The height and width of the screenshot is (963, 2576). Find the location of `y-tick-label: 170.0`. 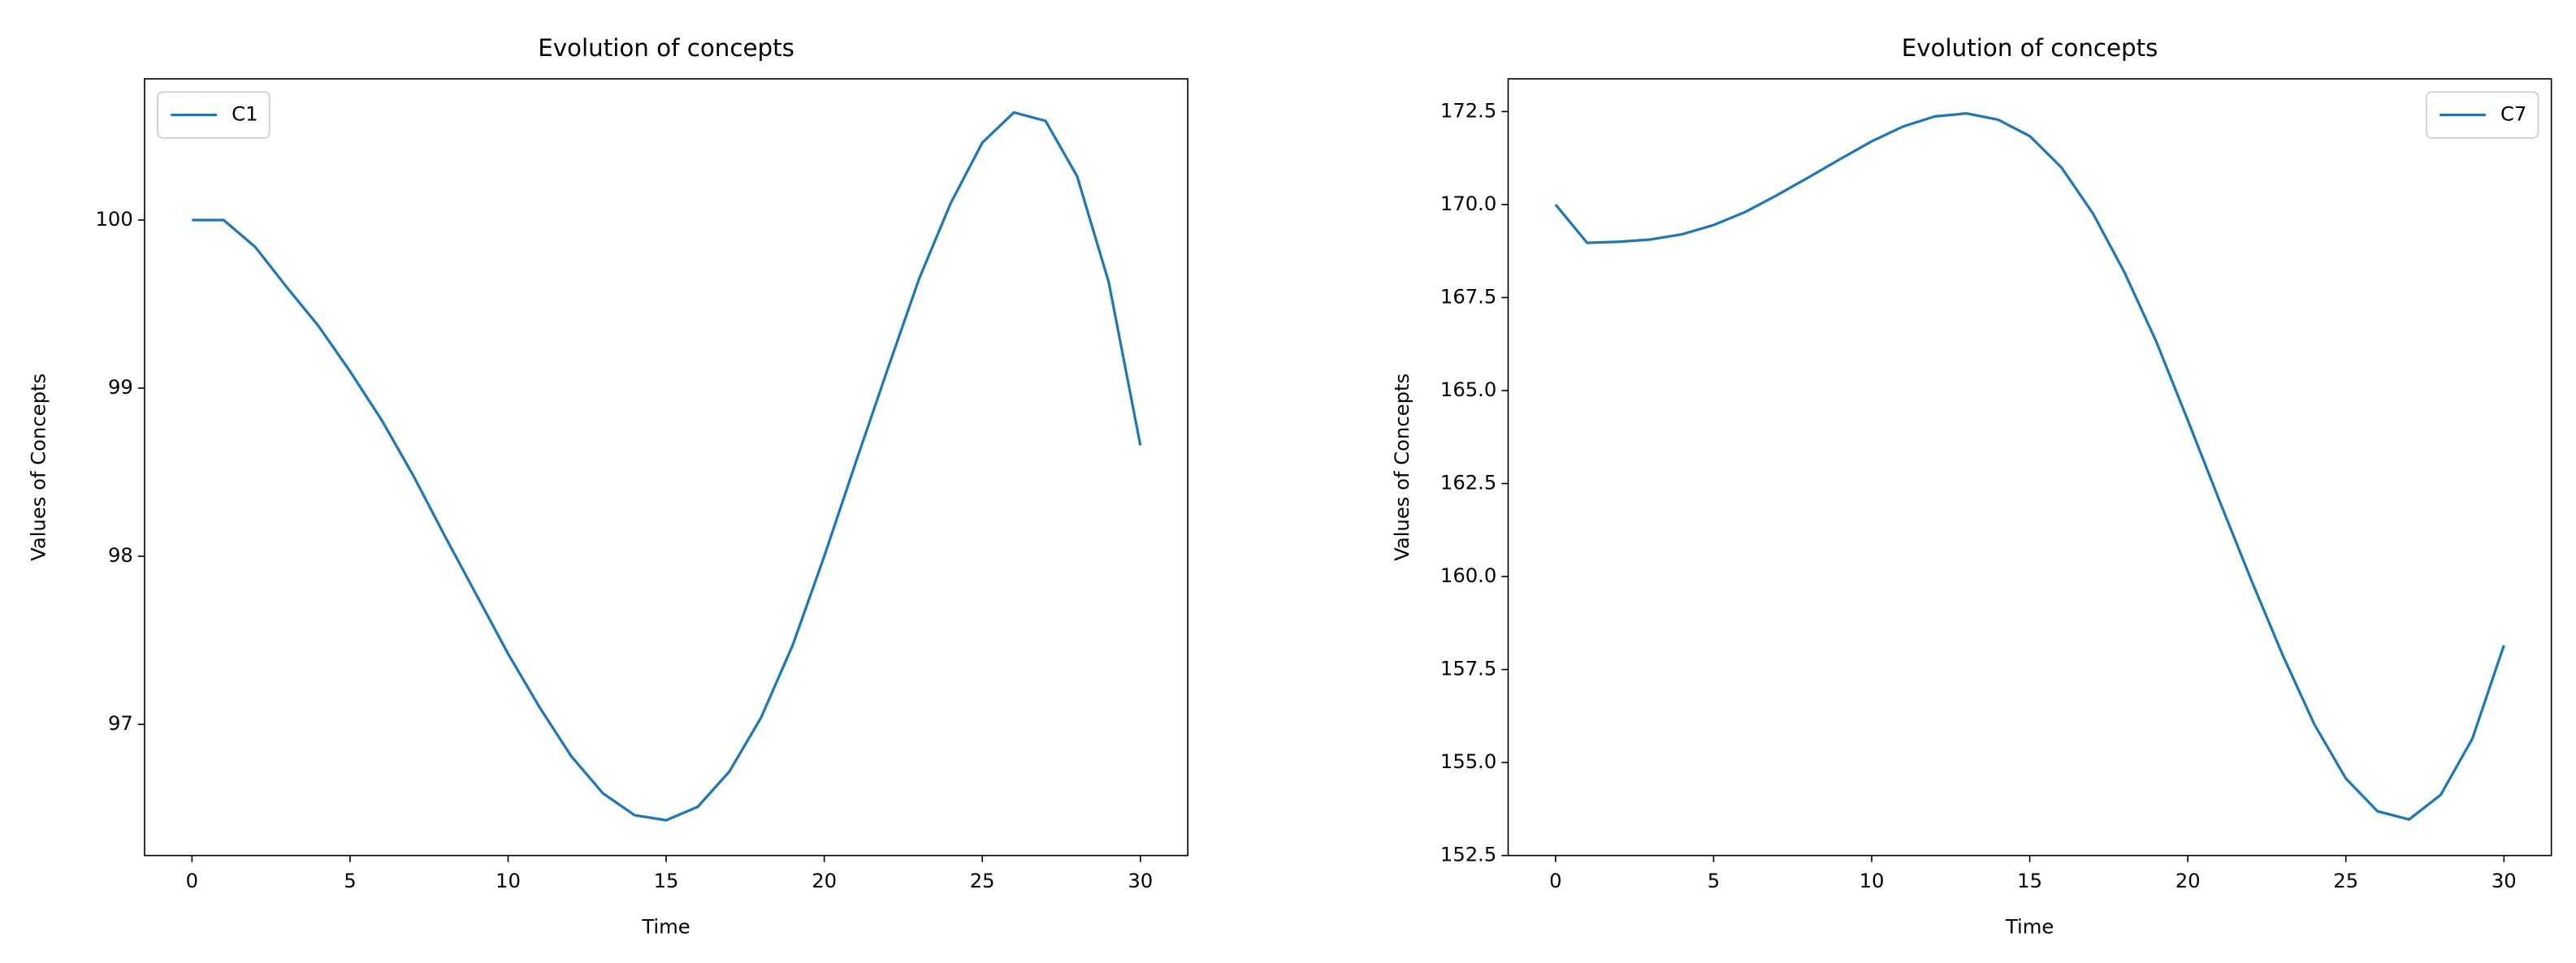

y-tick-label: 170.0 is located at coordinates (1468, 203).